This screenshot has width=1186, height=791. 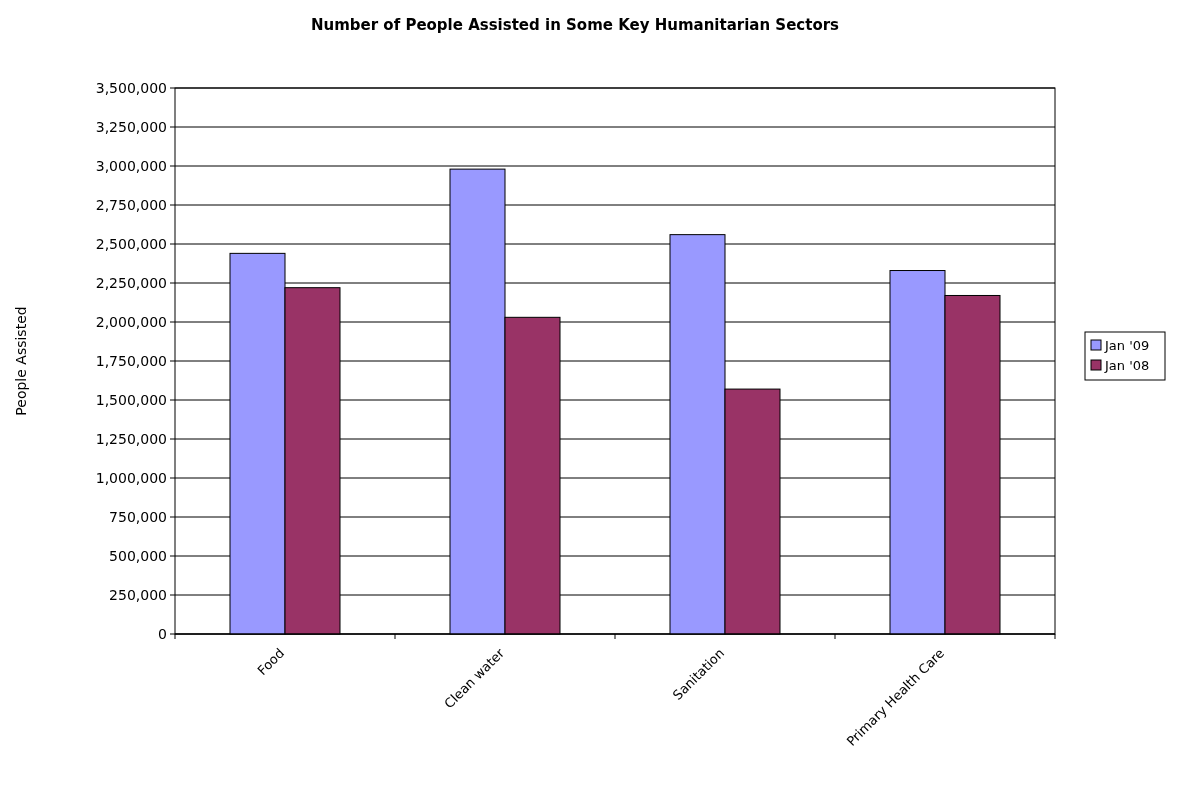 I want to click on y-tick-label: 1,000,000, so click(x=131, y=477).